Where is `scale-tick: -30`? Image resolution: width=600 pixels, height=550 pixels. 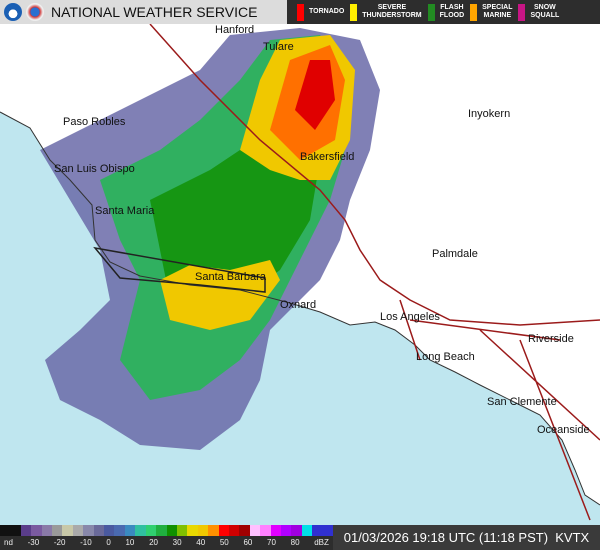
scale-tick: -30 is located at coordinates (33, 542).